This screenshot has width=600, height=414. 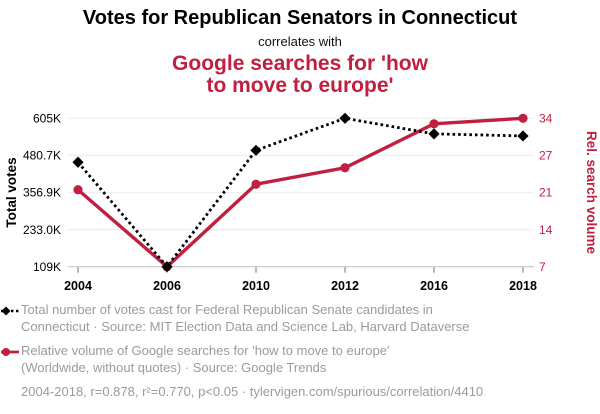 I want to click on circle-solid-icon, so click(x=10, y=352).